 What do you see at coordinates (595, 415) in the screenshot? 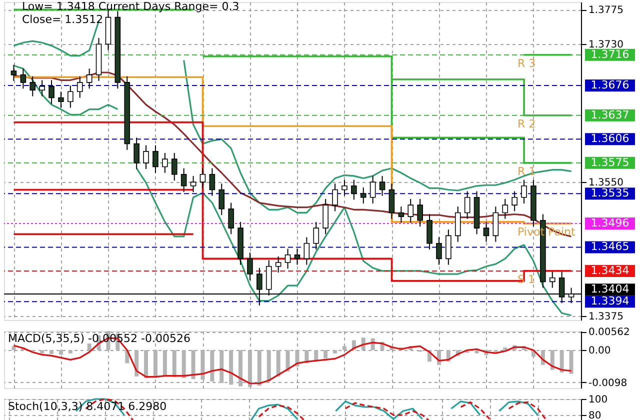
I see `y-tick-label: 80` at bounding box center [595, 415].